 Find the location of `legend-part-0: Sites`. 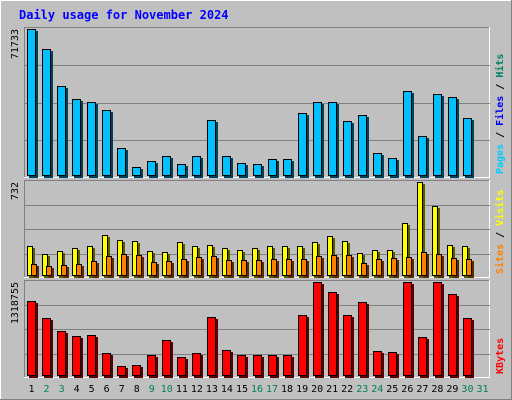

legend-part-0: Sites is located at coordinates (500, 259).